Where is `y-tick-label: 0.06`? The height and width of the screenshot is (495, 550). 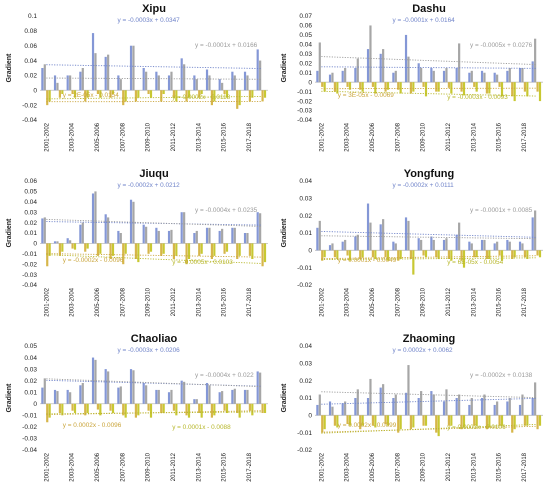
y-tick-label: 0.06 is located at coordinates (30, 46).